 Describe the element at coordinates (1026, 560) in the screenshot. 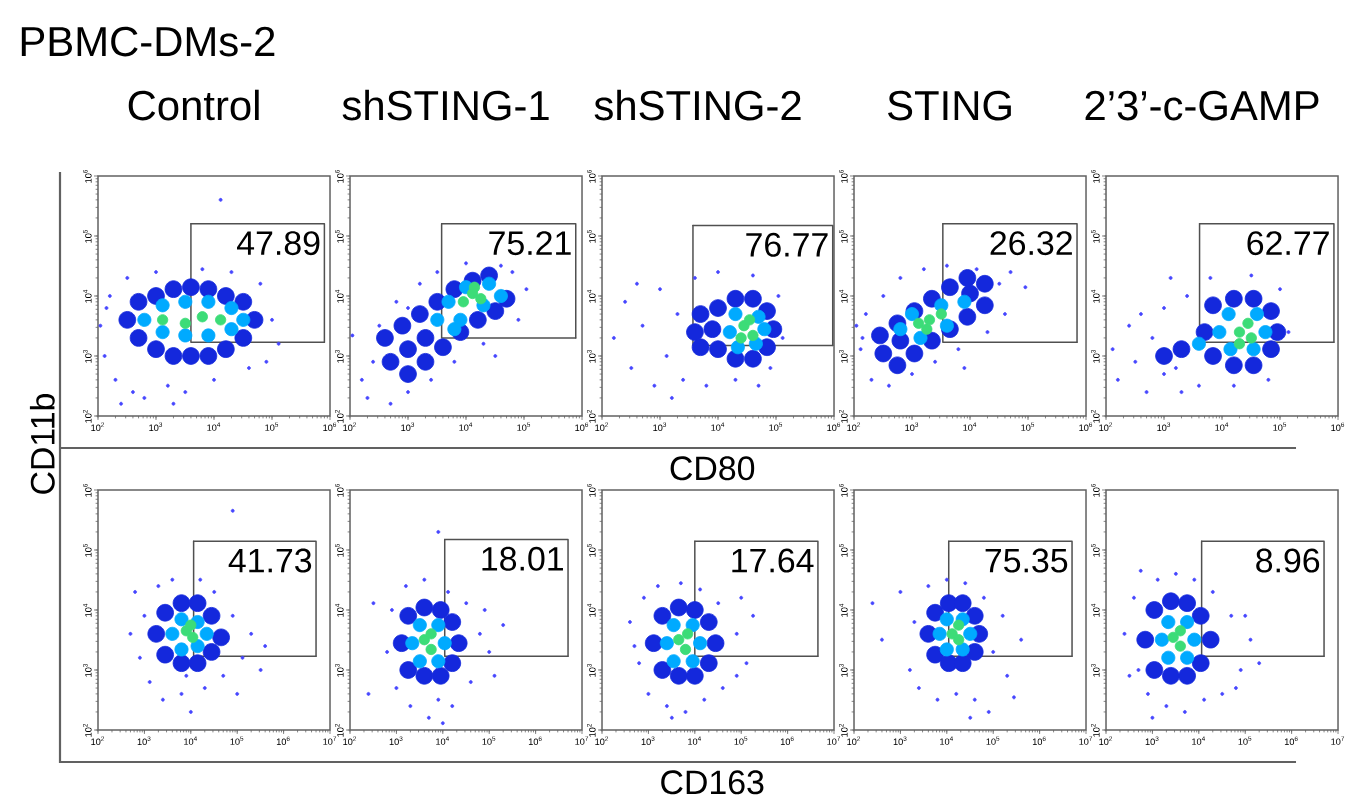

I see `annotation: 75.35` at that location.